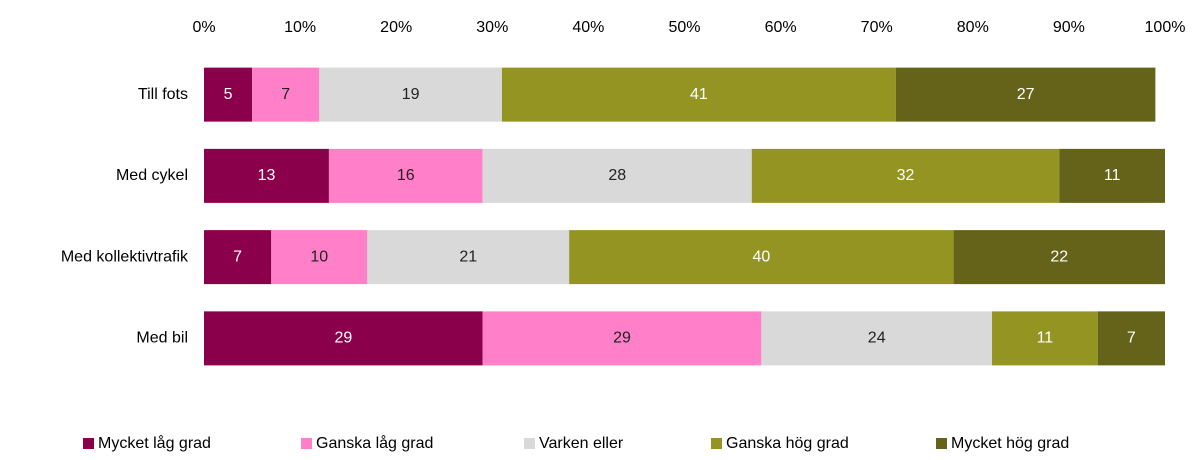 The height and width of the screenshot is (460, 1194). Describe the element at coordinates (1069, 27) in the screenshot. I see `x-tick-label: 90%` at that location.